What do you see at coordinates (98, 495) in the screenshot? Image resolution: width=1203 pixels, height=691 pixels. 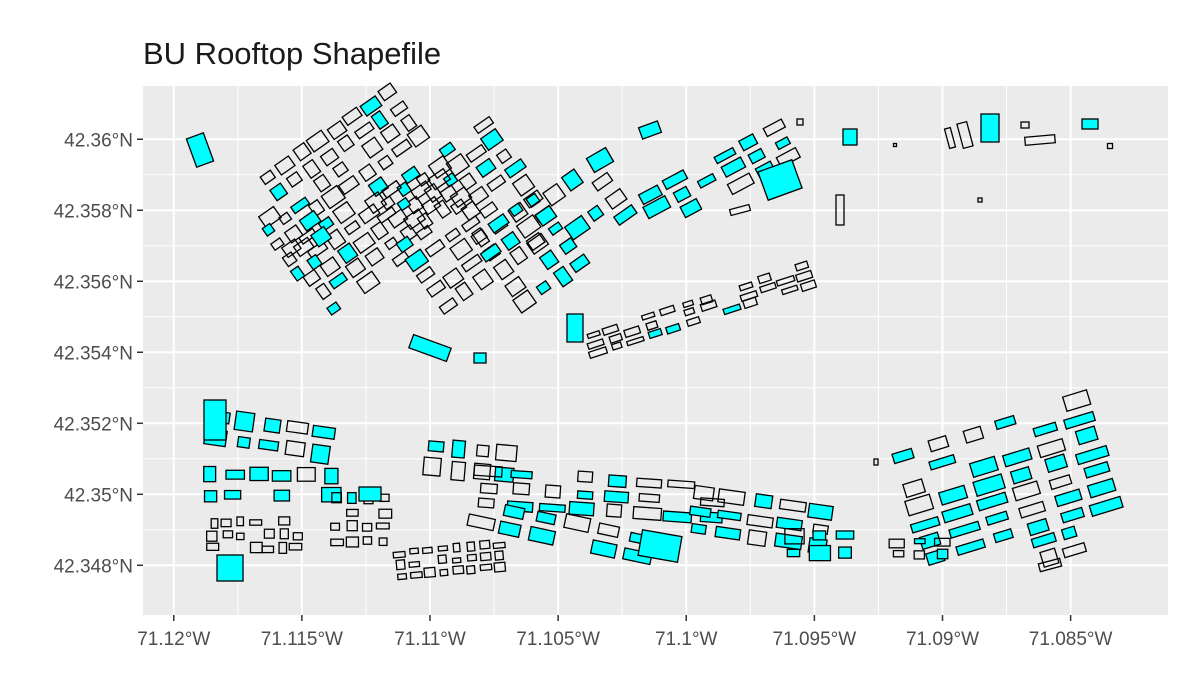 I see `y-tick-label: 42.35°N` at bounding box center [98, 495].